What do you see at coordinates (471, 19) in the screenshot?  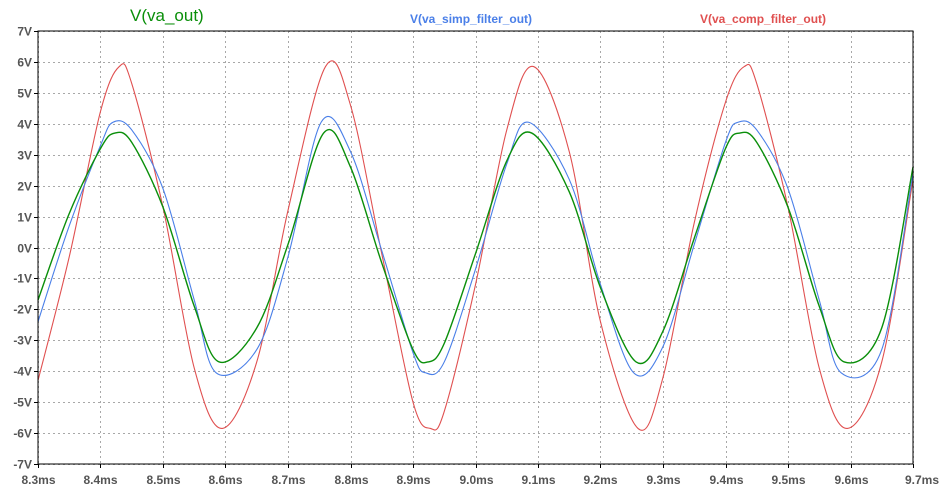 I see `legend-va-simp-filter-out: V(va_simp_filter_out)` at bounding box center [471, 19].